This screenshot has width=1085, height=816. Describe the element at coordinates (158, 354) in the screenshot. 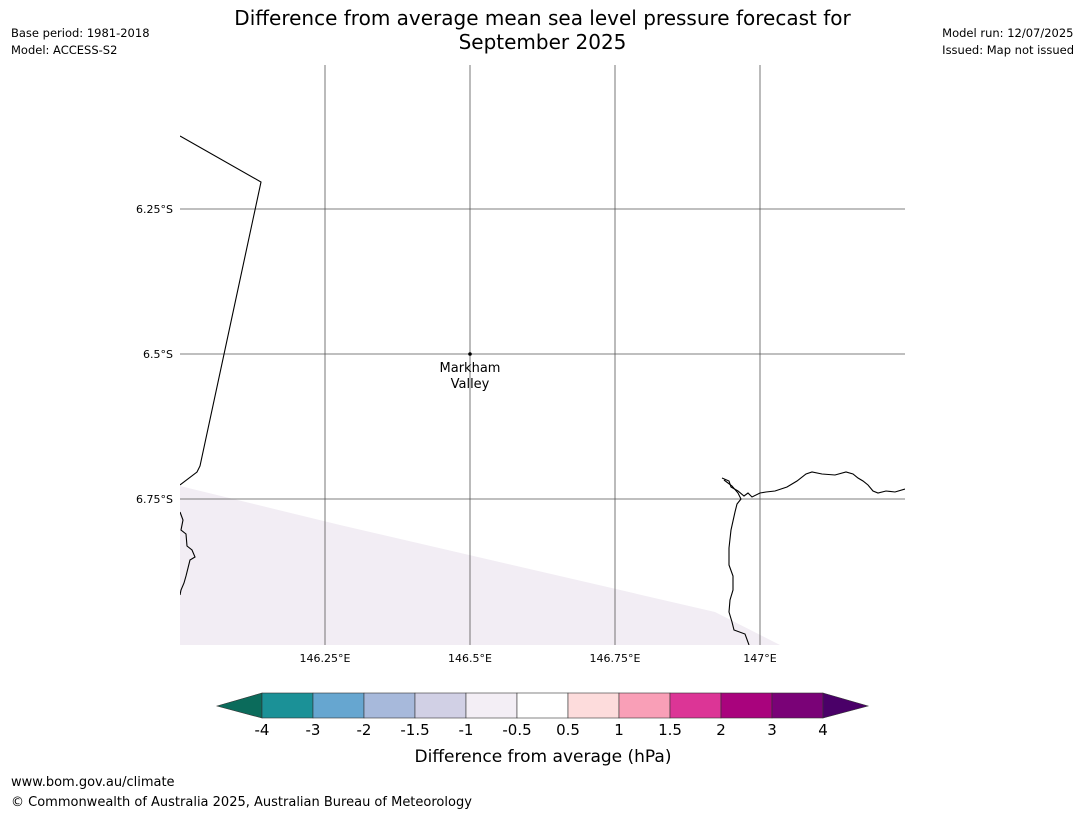

I see `lat-label-6-5: 6.5°S` at that location.